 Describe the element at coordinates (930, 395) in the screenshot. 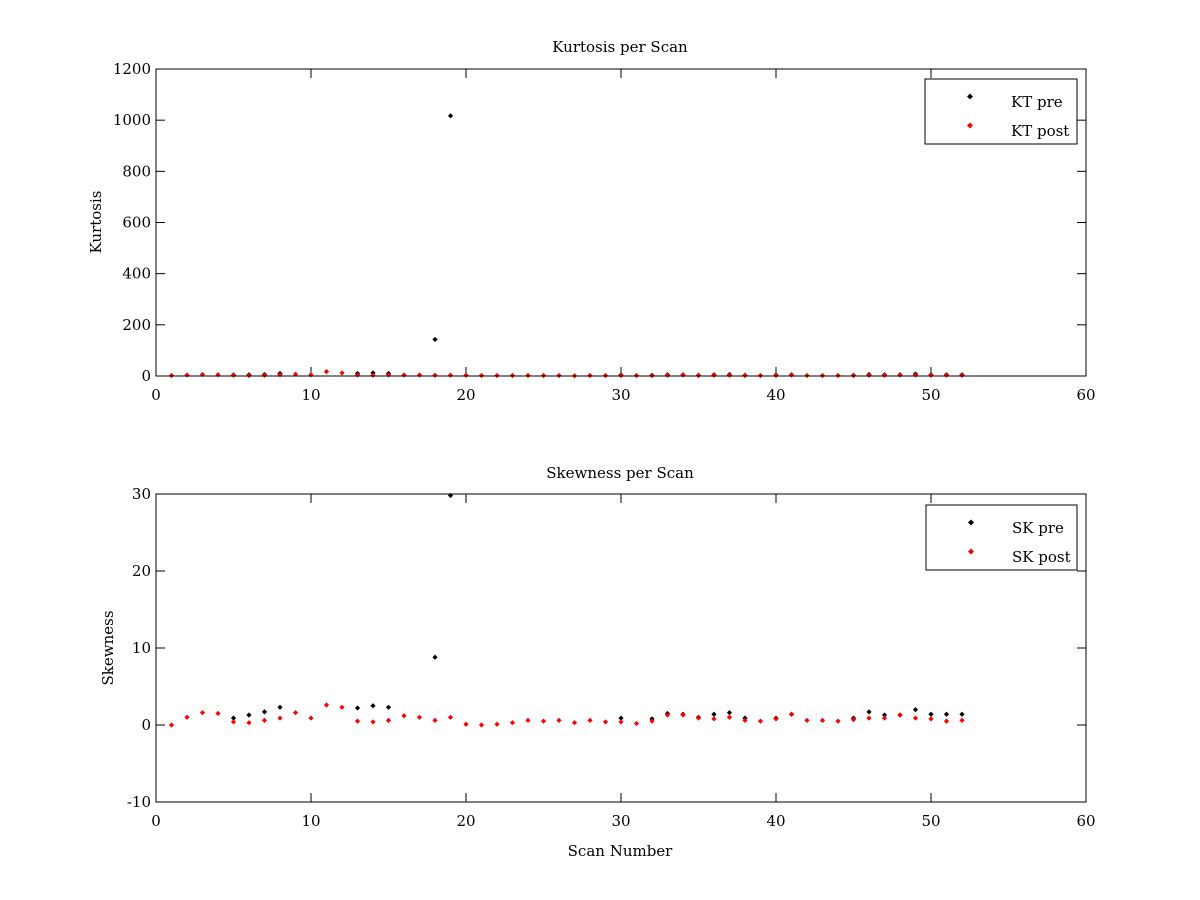

I see `kurtosis-x-tick-label: 50` at that location.